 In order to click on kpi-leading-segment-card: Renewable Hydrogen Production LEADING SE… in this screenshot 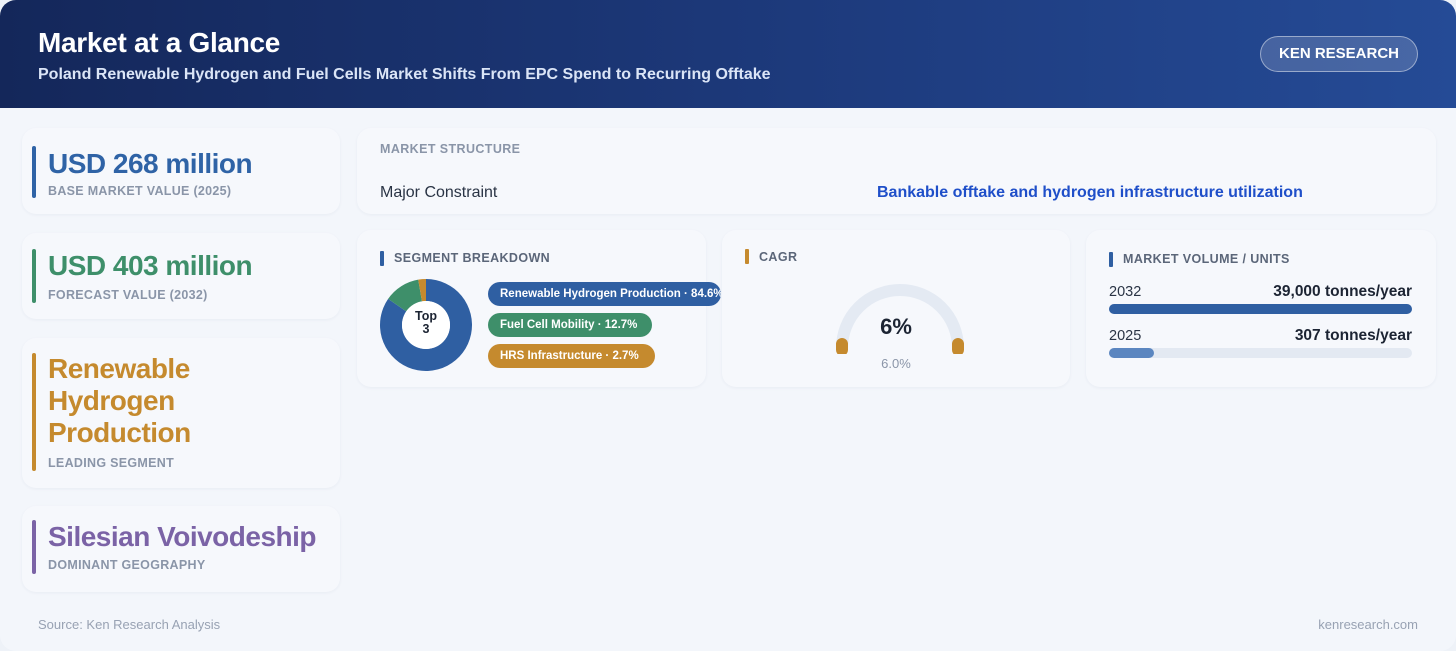, I will do `click(181, 413)`.